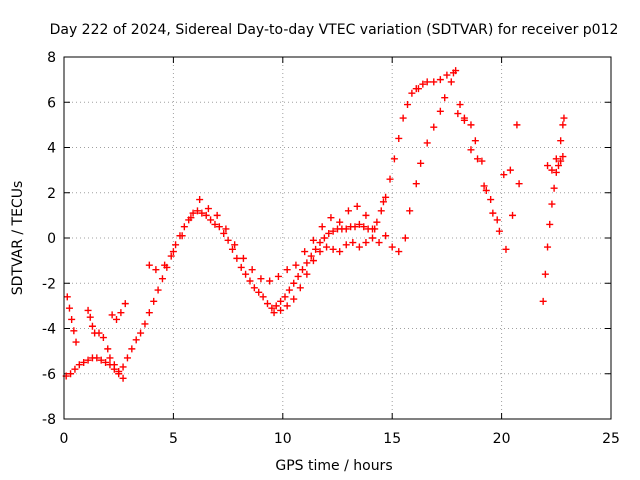  What do you see at coordinates (173, 439) in the screenshot?
I see `x-tick-label: 5` at bounding box center [173, 439].